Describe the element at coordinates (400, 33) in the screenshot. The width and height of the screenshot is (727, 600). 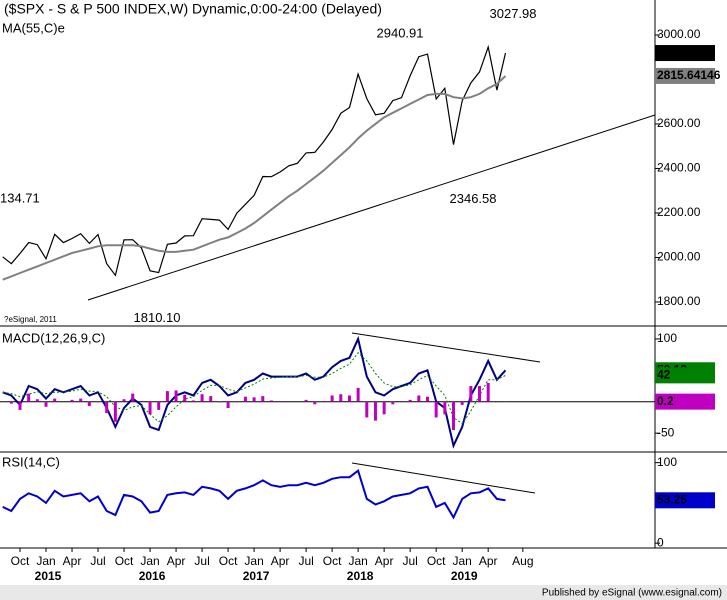
I see `annotation: 2940.91` at that location.